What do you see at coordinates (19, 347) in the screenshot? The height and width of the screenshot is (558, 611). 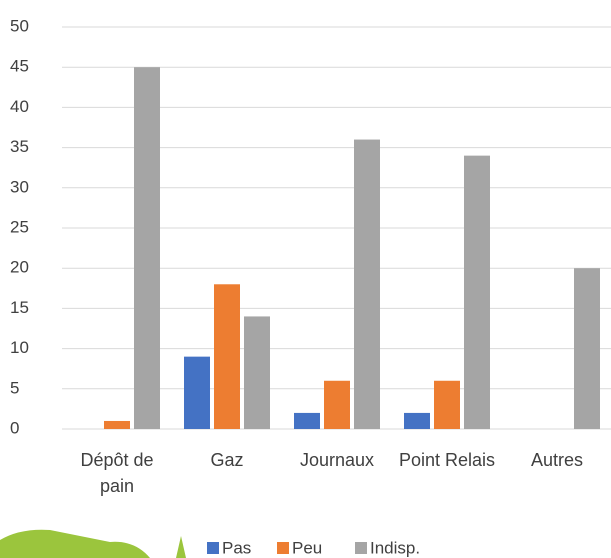 I see `y-tick-label: 10` at bounding box center [19, 347].